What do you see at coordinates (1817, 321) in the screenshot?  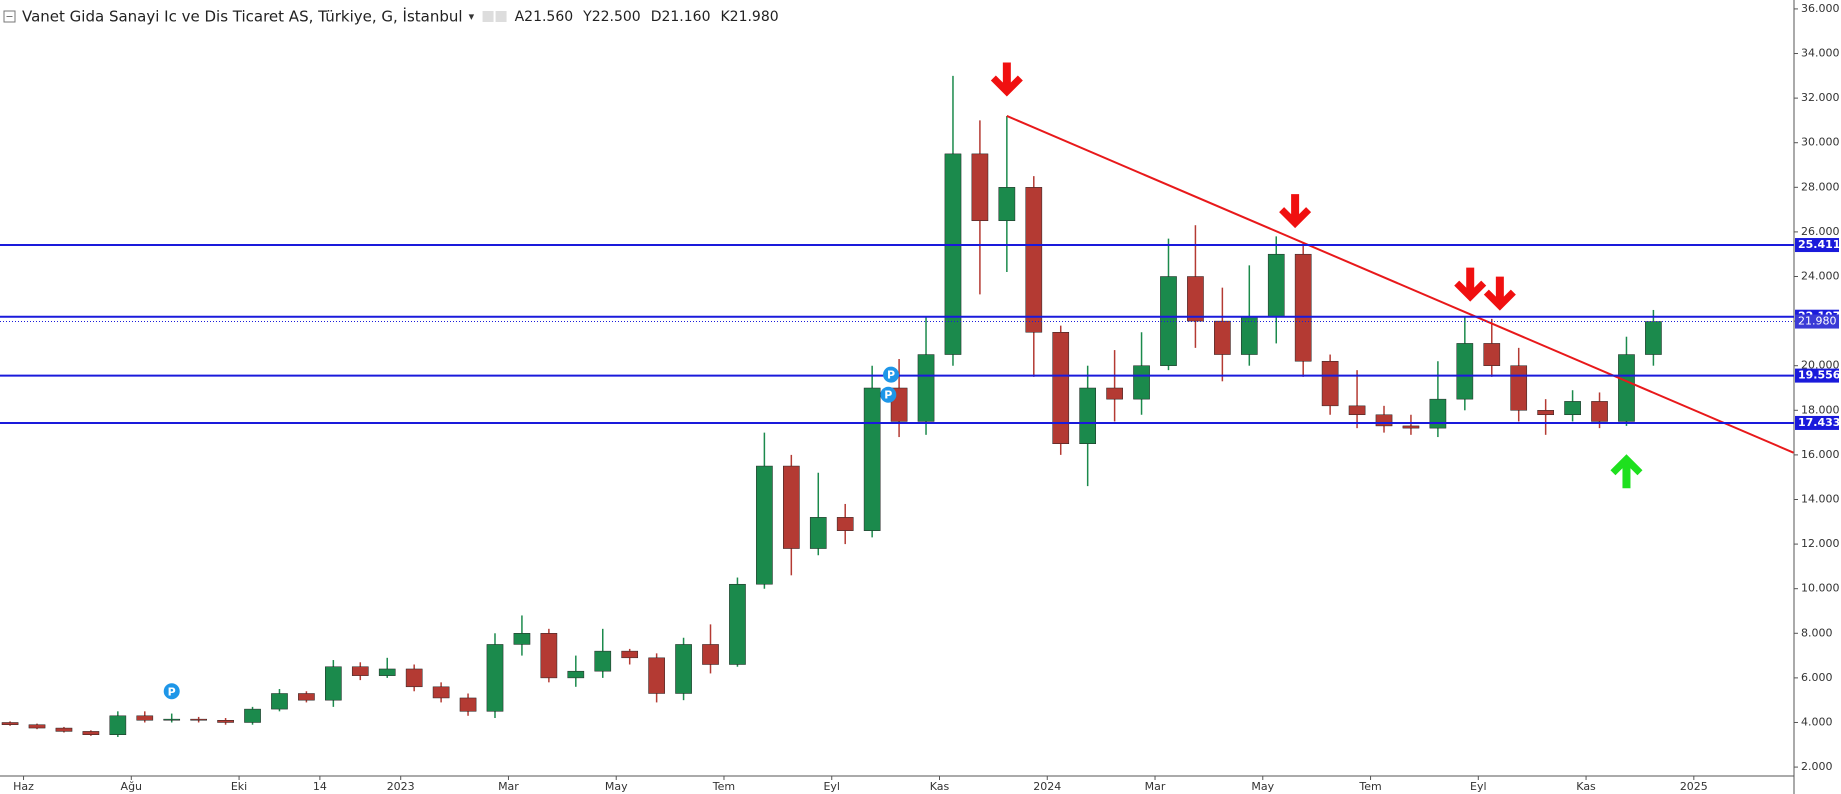 I see `last-price-box` at bounding box center [1817, 321].